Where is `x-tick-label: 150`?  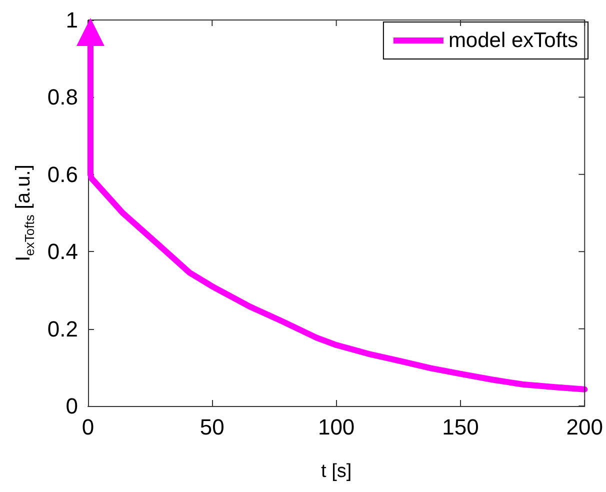 x-tick-label: 150 is located at coordinates (460, 427).